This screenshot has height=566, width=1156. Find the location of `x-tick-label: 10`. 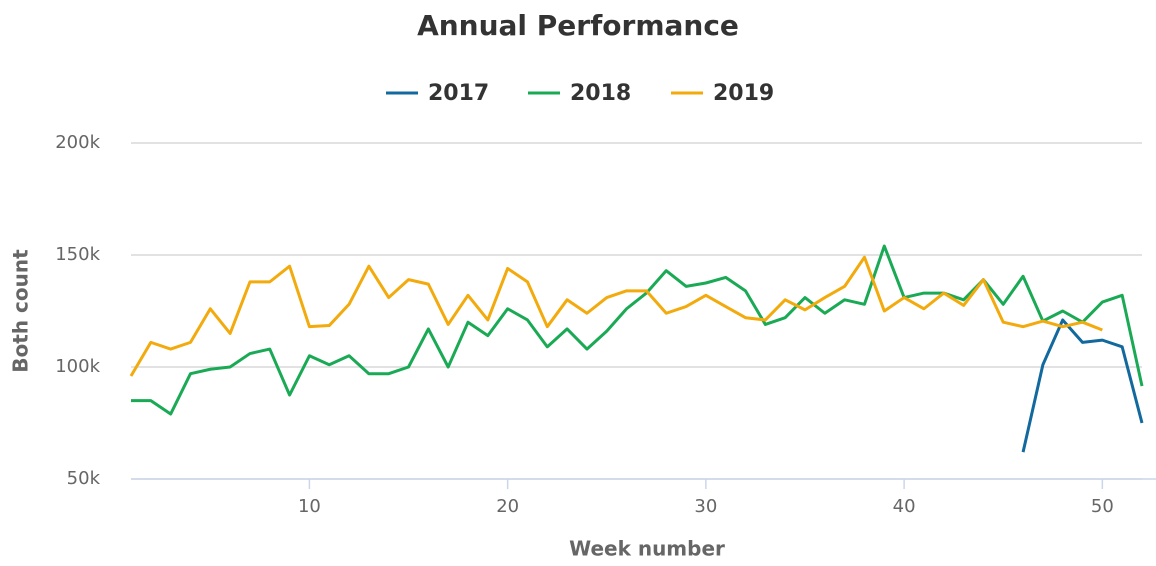

x-tick-label: 10 is located at coordinates (309, 506).